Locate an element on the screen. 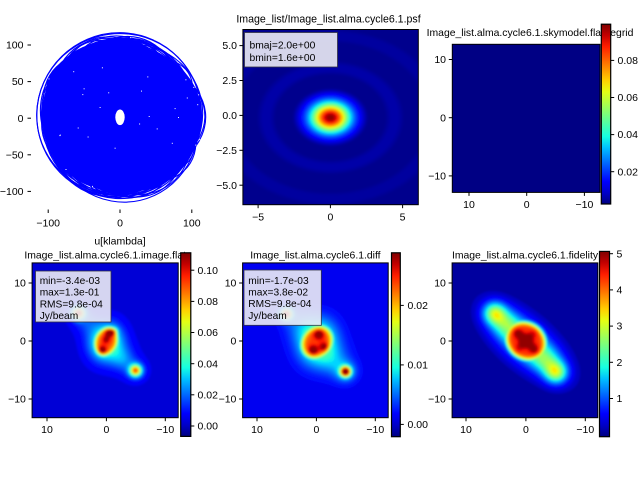 The image size is (640, 480). svg-text:Image_list.alma.cycle6.1.image: Image_list.alma.cycle6.1.image.flat is located at coordinates (105, 255).